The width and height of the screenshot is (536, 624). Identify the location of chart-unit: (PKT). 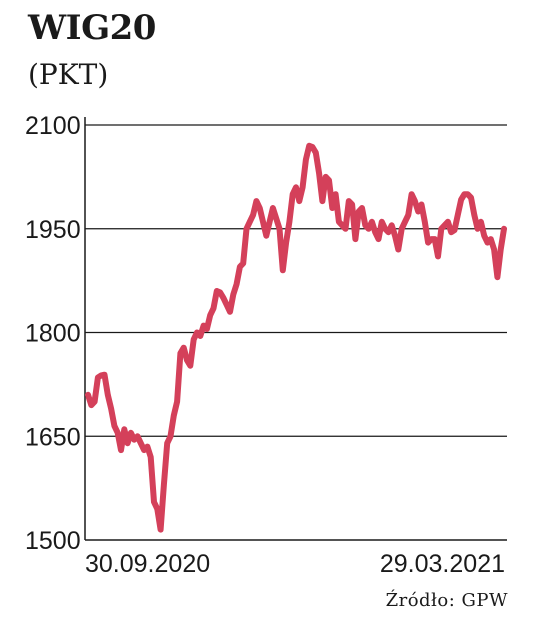
(68, 74).